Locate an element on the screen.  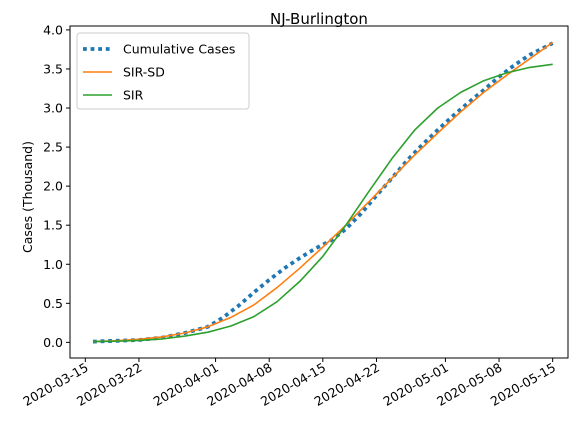
y-tick-label: 0.5 is located at coordinates (53, 303).